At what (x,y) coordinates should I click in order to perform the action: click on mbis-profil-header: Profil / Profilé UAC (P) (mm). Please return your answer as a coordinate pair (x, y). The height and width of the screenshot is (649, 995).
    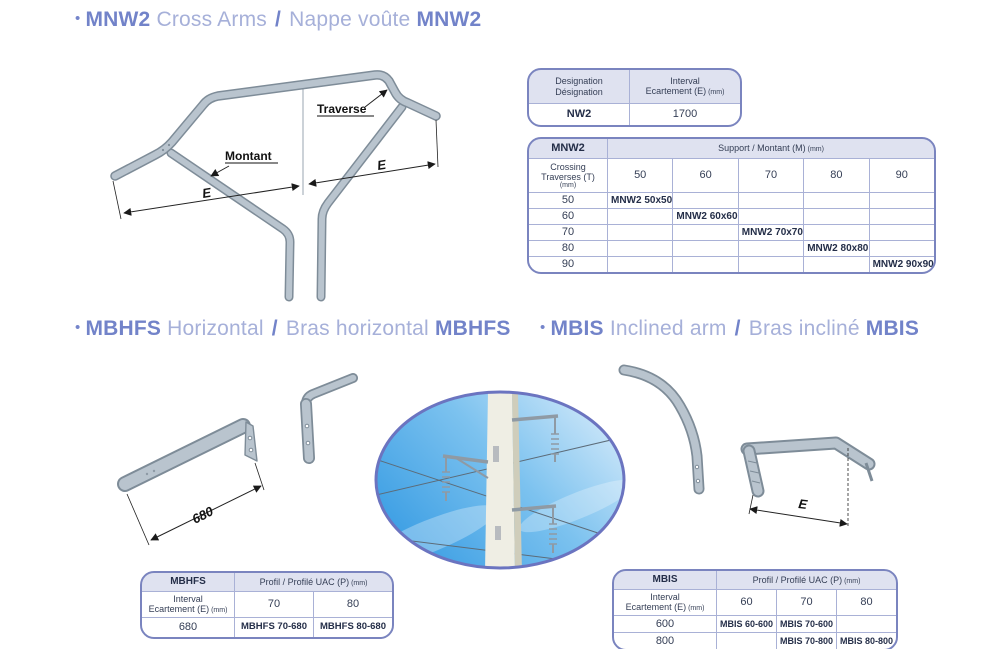
    Looking at the image, I should click on (806, 580).